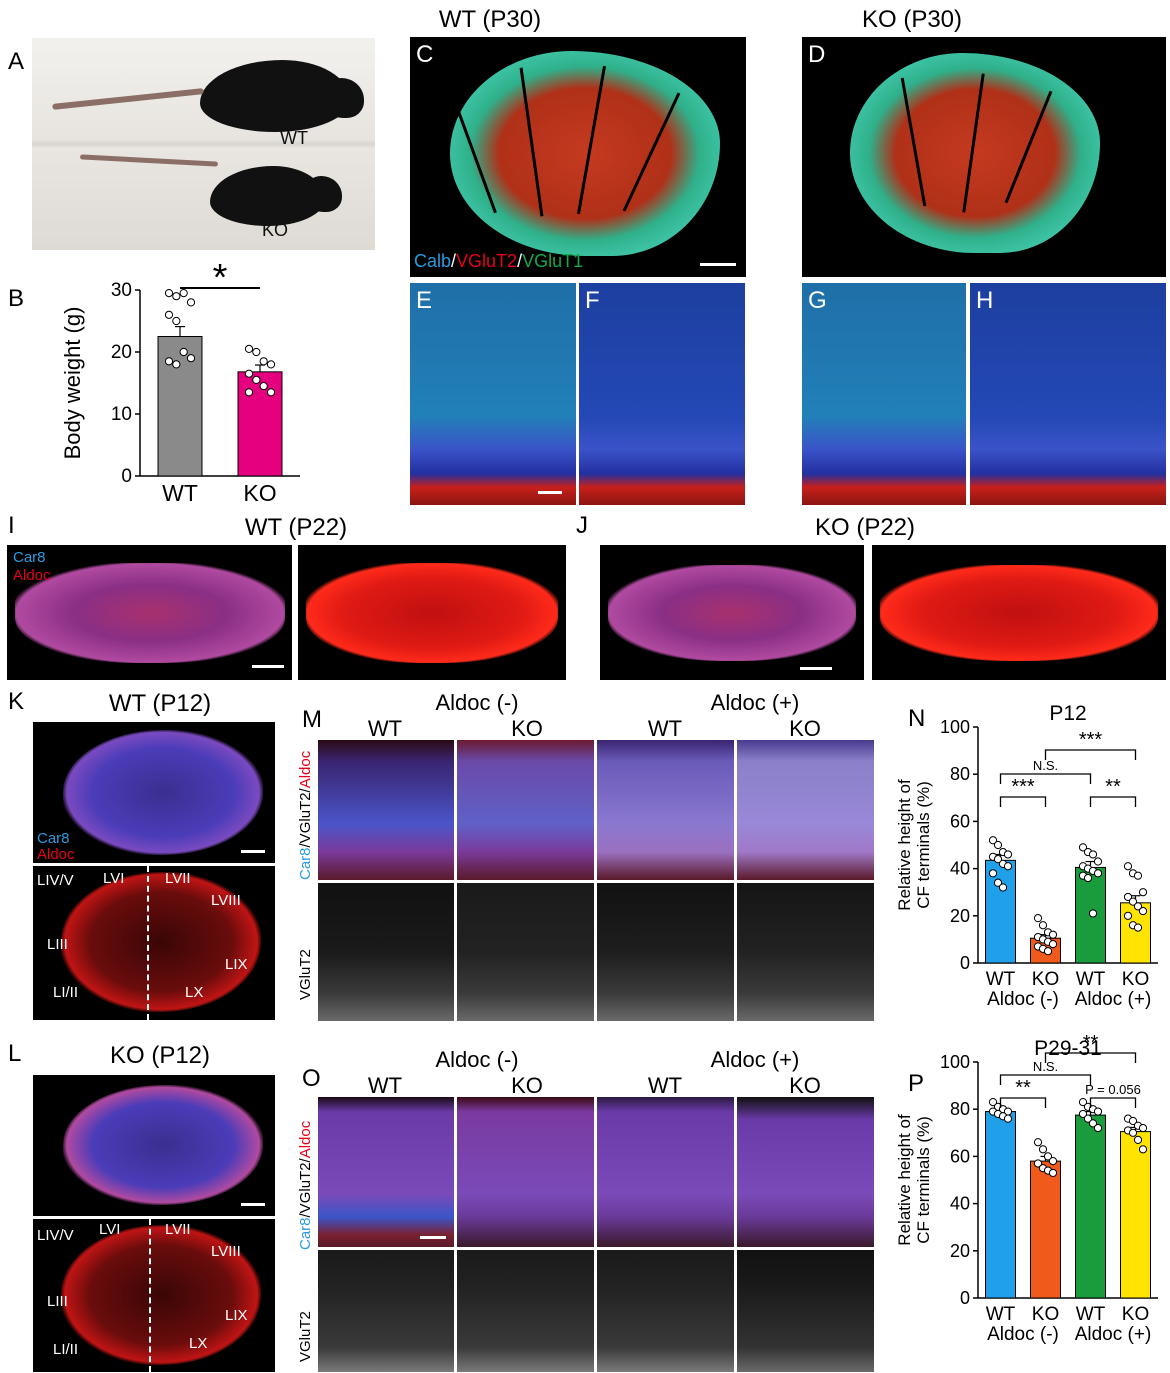 This screenshot has height=1373, width=1170. Describe the element at coordinates (432, 612) in the screenshot. I see `panel-i-right-image` at that location.